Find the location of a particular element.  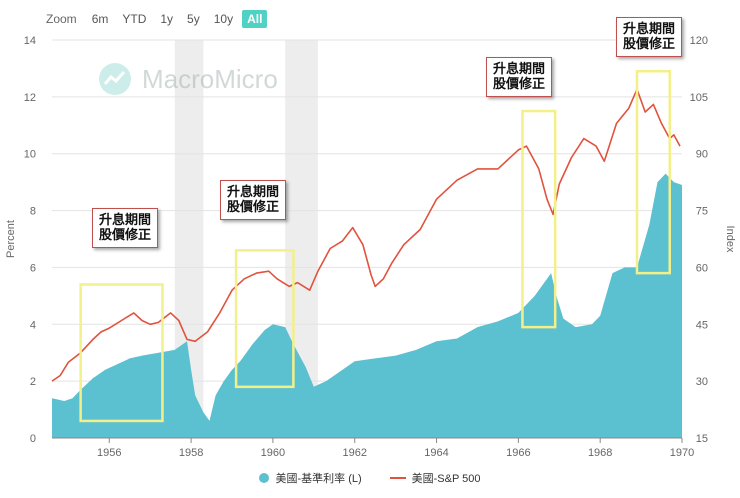

y-left-tick-label: 2 is located at coordinates (33, 382).